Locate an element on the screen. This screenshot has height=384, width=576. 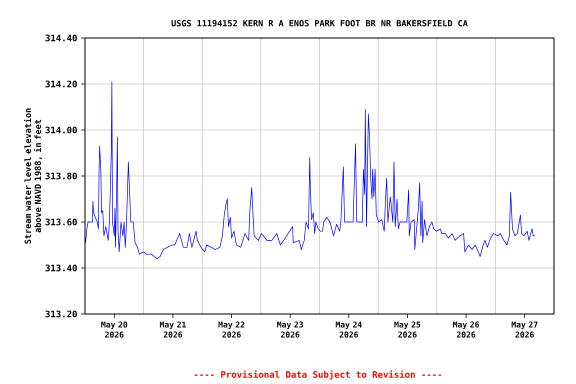
y-tick-label: 314.20 is located at coordinates (61, 84).